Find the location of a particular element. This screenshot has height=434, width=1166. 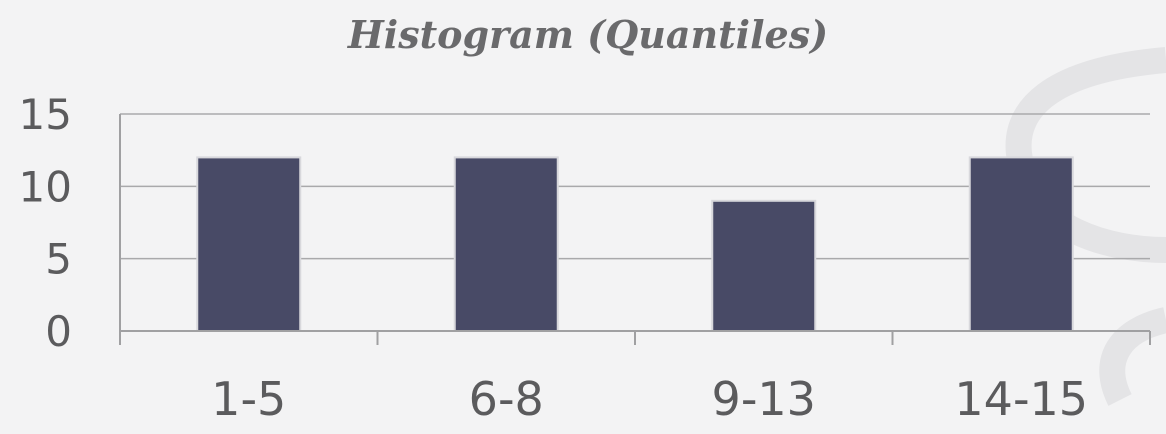

background-swoosh-decoration-lower is located at coordinates (1132, 356).